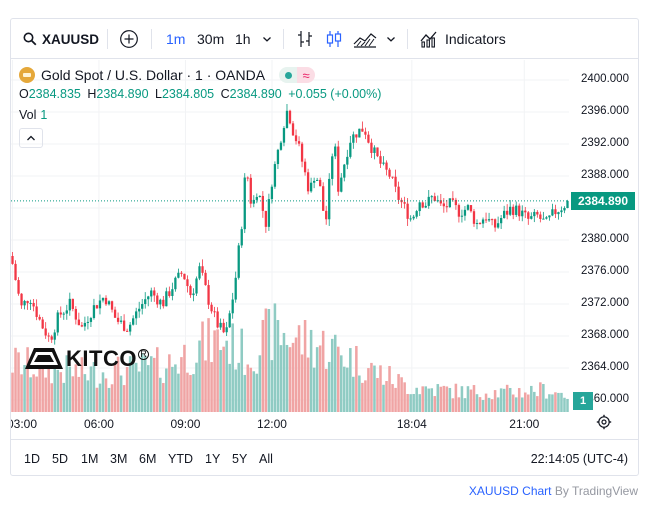 Image resolution: width=648 pixels, height=514 pixels. I want to click on toolbar-divider, so click(283, 39).